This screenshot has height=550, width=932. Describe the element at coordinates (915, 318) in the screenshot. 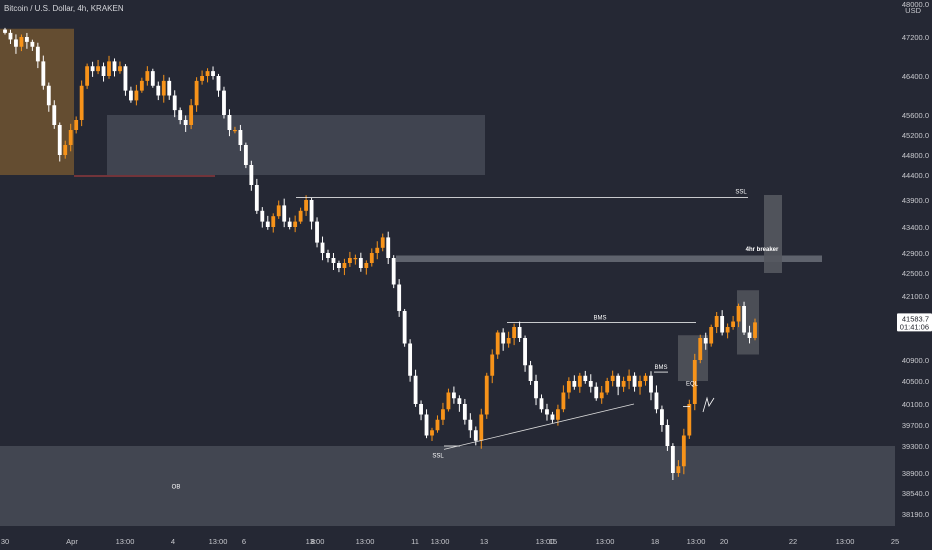

I see `last-price-value: 41583.7` at that location.